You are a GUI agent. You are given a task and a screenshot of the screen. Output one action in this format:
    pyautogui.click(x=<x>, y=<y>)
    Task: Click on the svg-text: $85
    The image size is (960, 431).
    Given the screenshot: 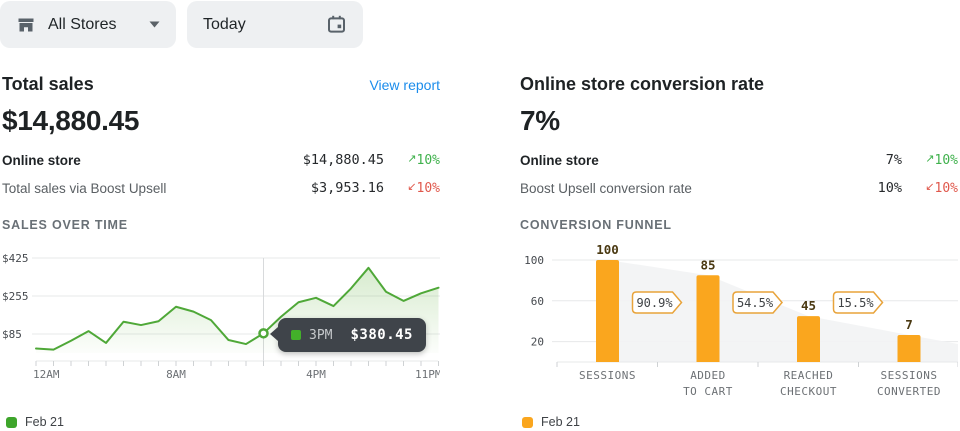 What is the action you would take?
    pyautogui.click(x=12, y=334)
    